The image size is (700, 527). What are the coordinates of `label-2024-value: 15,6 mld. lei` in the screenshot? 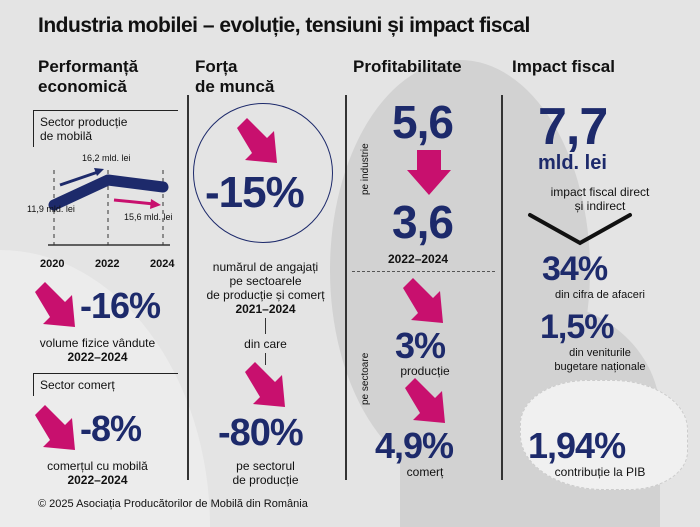 It's located at (148, 217).